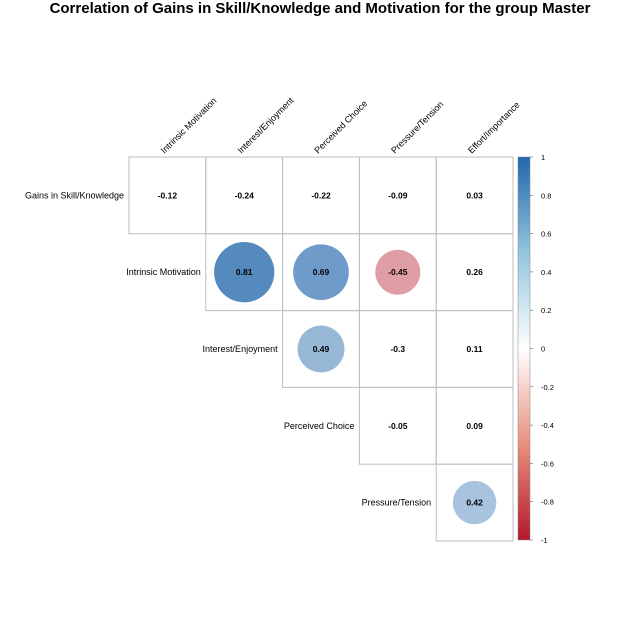  I want to click on colorbar-tick-label: -0.8, so click(547, 502).